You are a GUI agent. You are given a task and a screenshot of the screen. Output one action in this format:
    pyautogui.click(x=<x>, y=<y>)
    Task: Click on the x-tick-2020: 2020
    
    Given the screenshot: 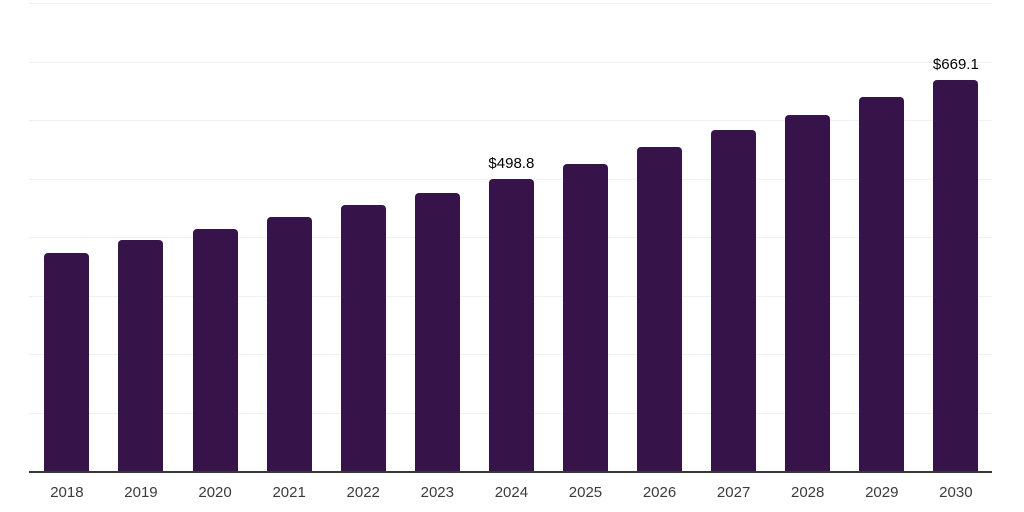 What is the action you would take?
    pyautogui.click(x=215, y=492)
    